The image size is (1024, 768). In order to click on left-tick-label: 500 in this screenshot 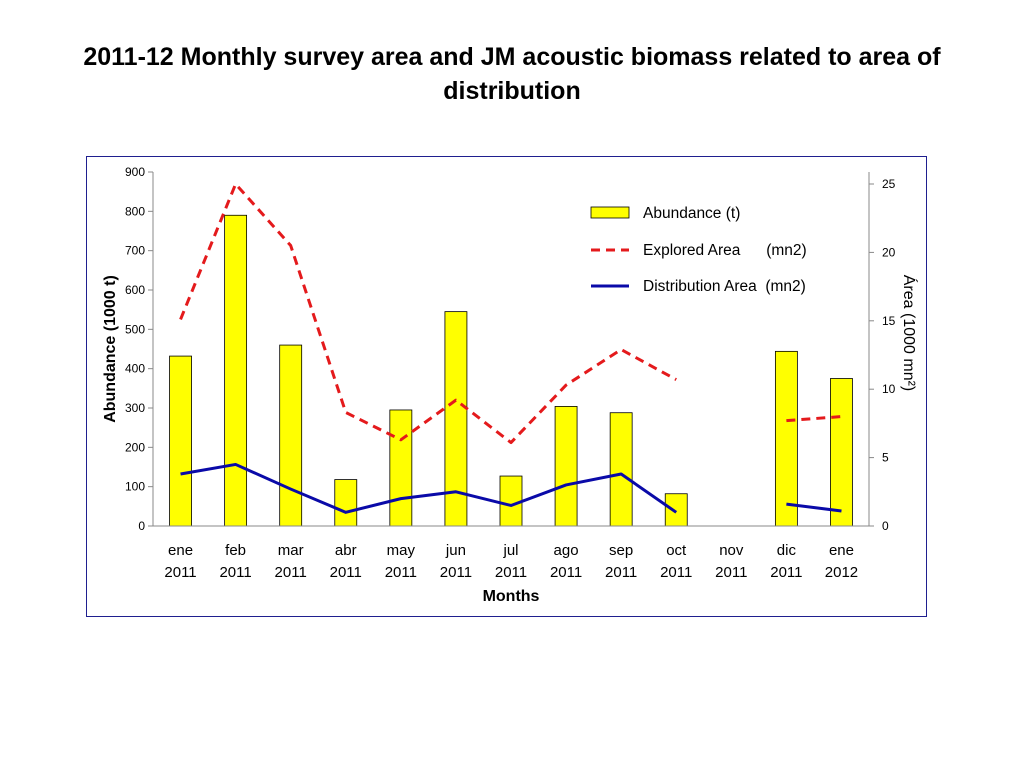, I will do `click(135, 329)`.